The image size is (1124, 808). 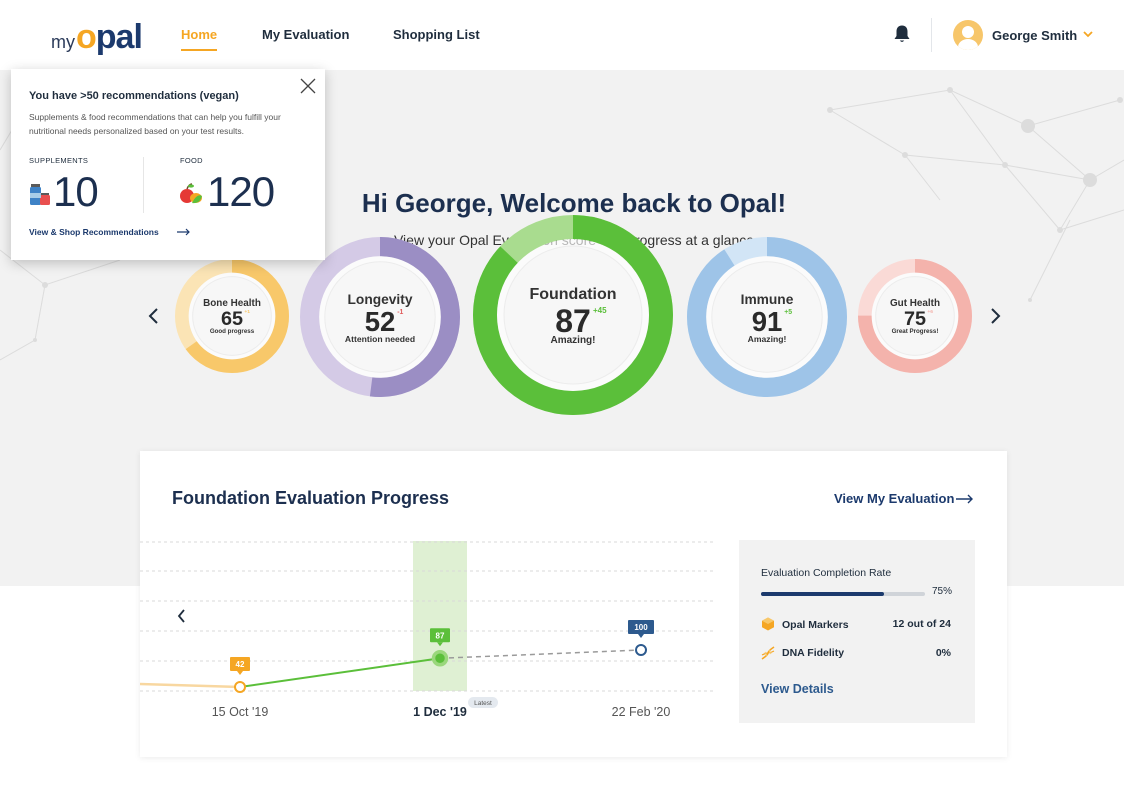 I want to click on data-label: 42, so click(x=240, y=664).